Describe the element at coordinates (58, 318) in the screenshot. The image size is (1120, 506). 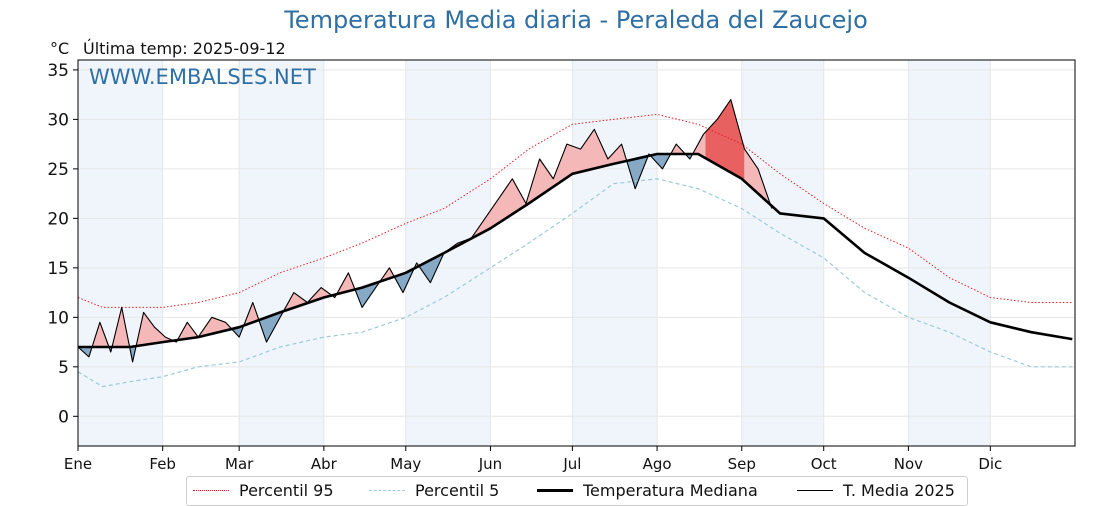
I see `y-tick-label: 10` at that location.